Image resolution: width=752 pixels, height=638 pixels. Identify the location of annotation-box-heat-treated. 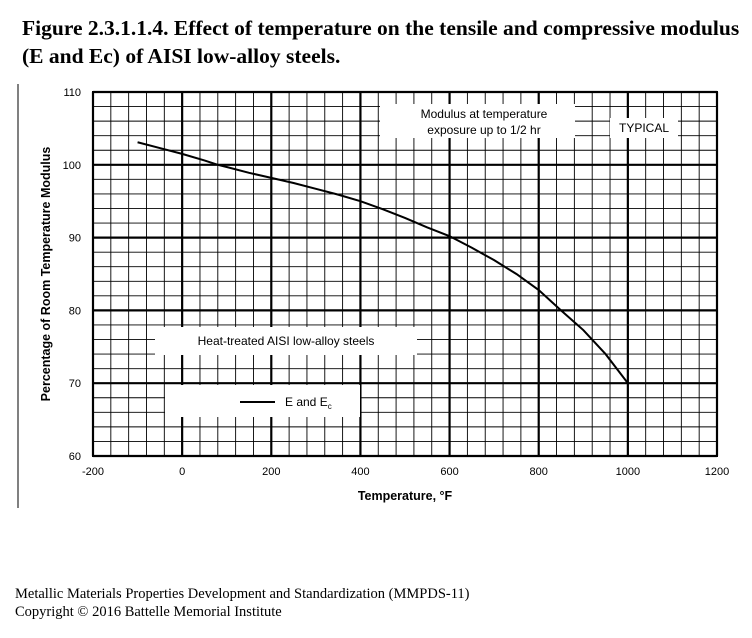
(286, 341).